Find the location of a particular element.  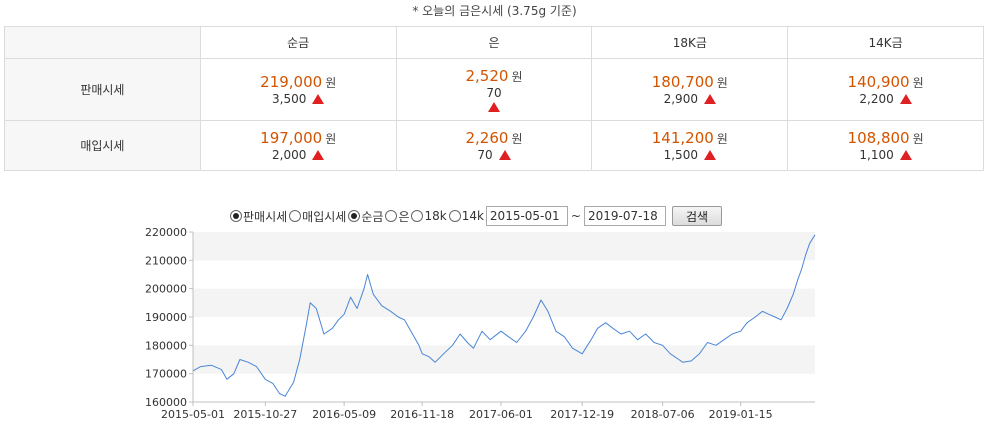

price-cell: 2,260 원 70 is located at coordinates (494, 145).